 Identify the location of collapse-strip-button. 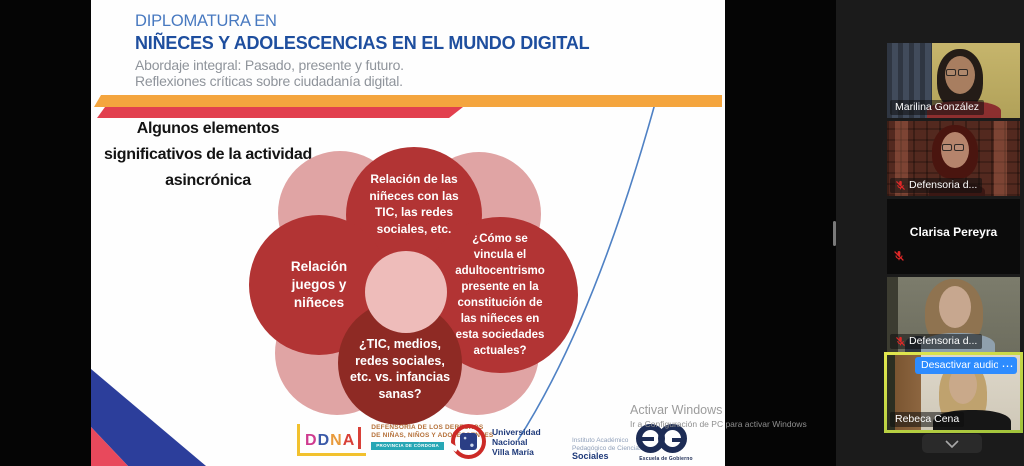
(952, 443).